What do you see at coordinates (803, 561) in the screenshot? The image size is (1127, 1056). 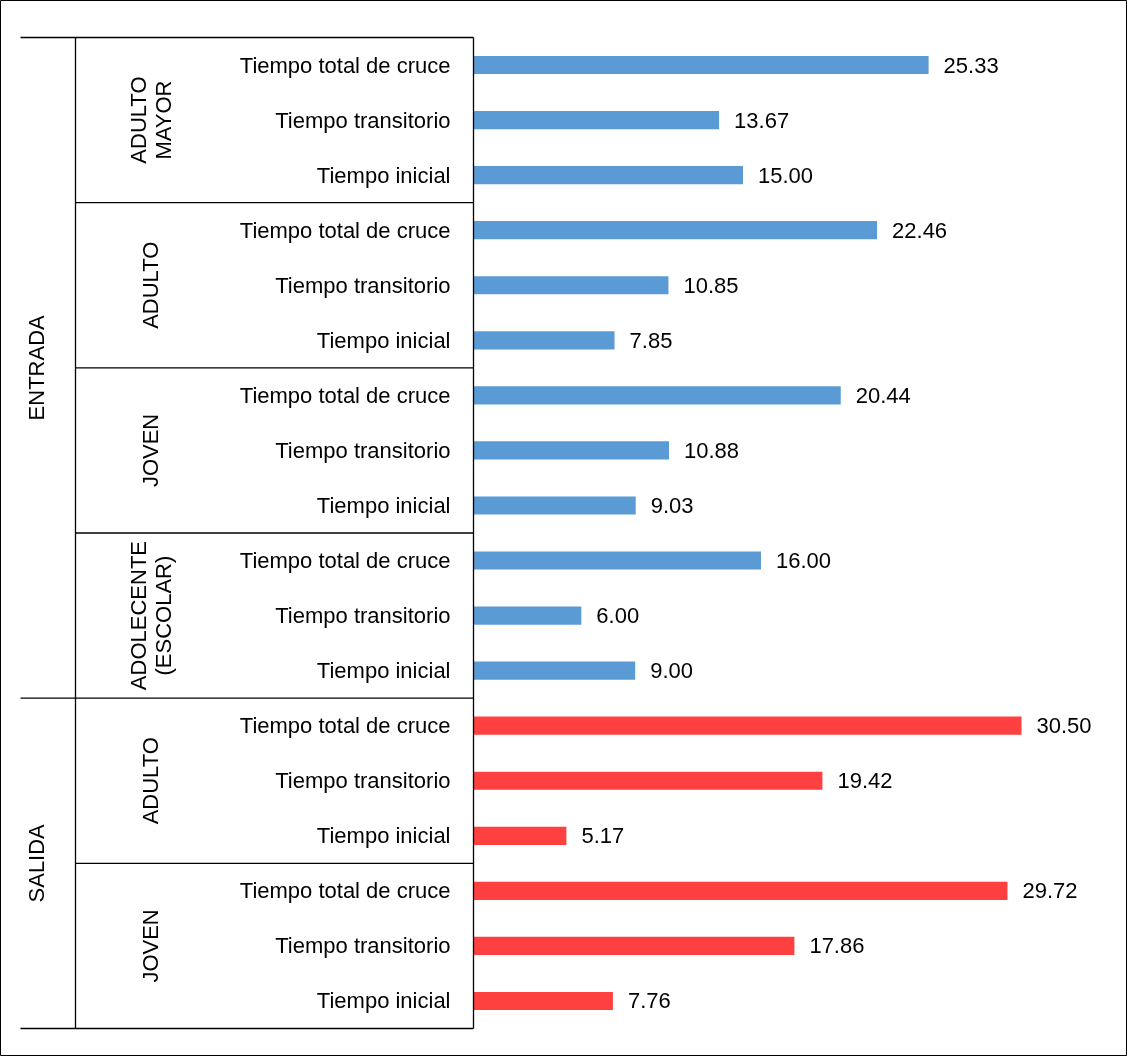 I see `data-label: 16.00` at bounding box center [803, 561].